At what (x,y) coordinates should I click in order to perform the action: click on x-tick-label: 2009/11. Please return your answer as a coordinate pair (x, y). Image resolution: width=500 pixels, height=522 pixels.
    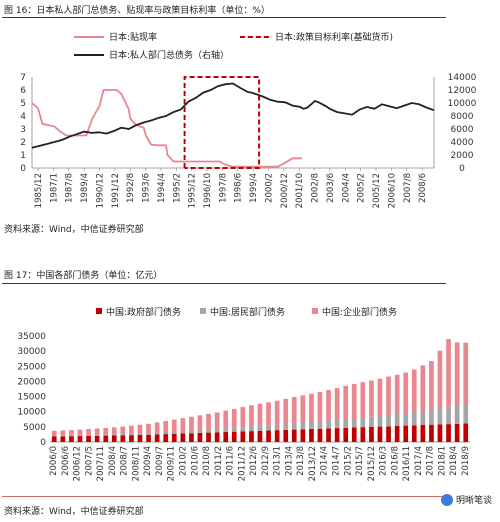
    Looking at the image, I should click on (172, 463).